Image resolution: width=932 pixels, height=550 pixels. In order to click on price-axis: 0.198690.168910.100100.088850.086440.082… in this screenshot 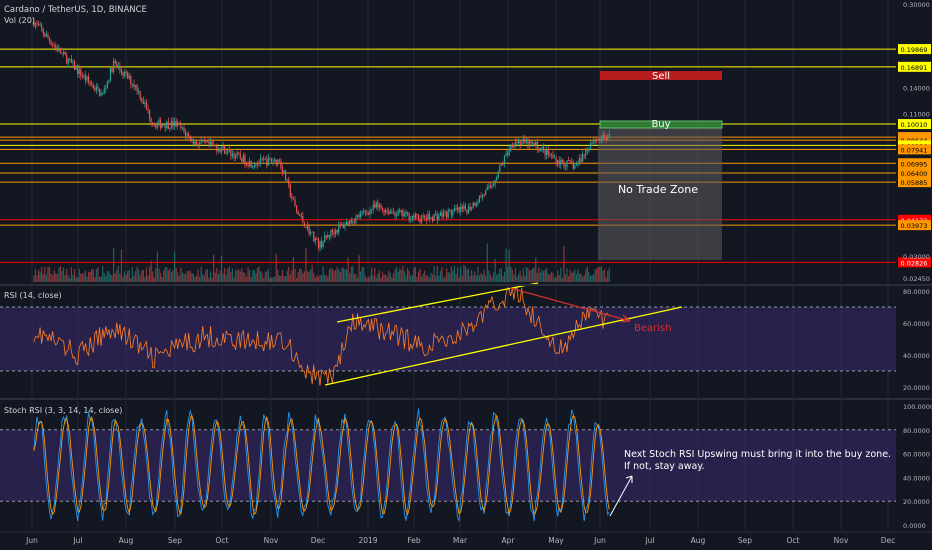, I will do `click(914, 142)`.